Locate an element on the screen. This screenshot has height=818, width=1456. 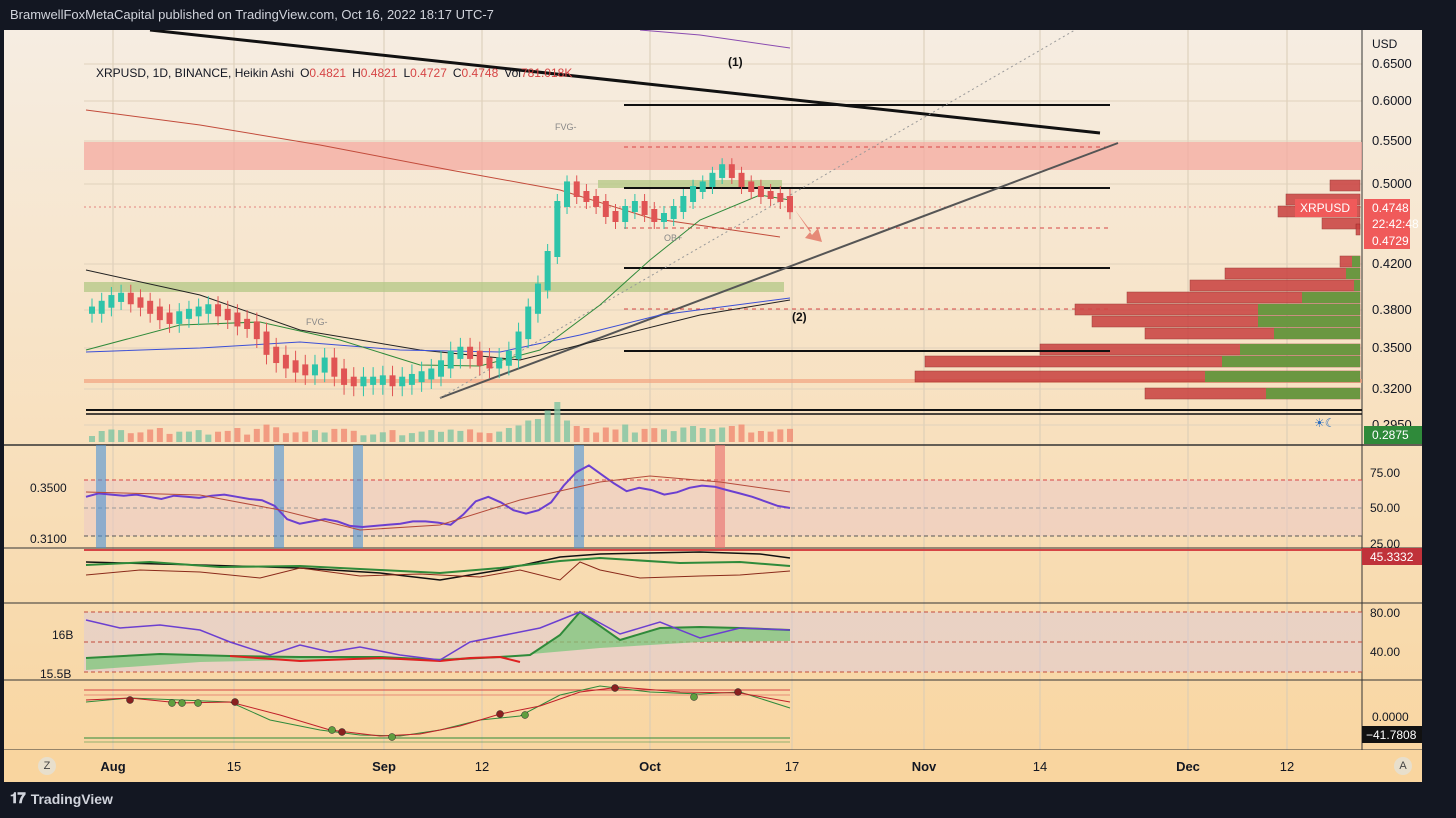
pane5-tag is located at coordinates (1392, 734).